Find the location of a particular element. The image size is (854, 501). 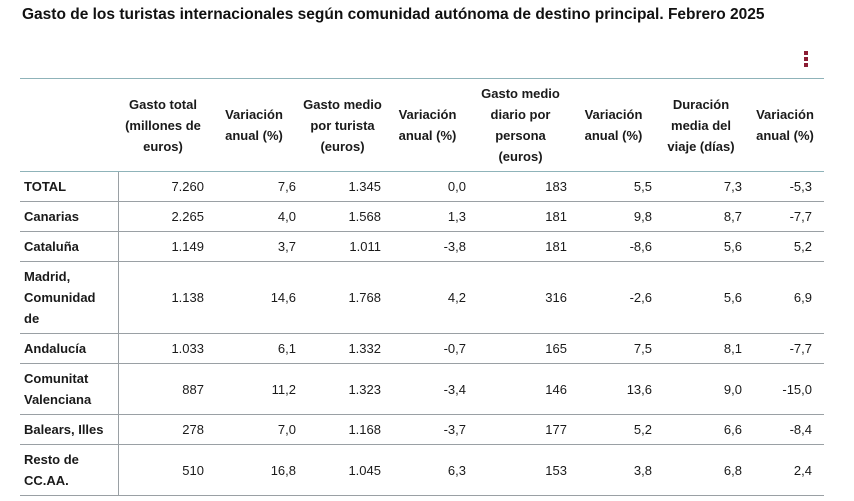

table-cell: 6,3 is located at coordinates (456, 470).